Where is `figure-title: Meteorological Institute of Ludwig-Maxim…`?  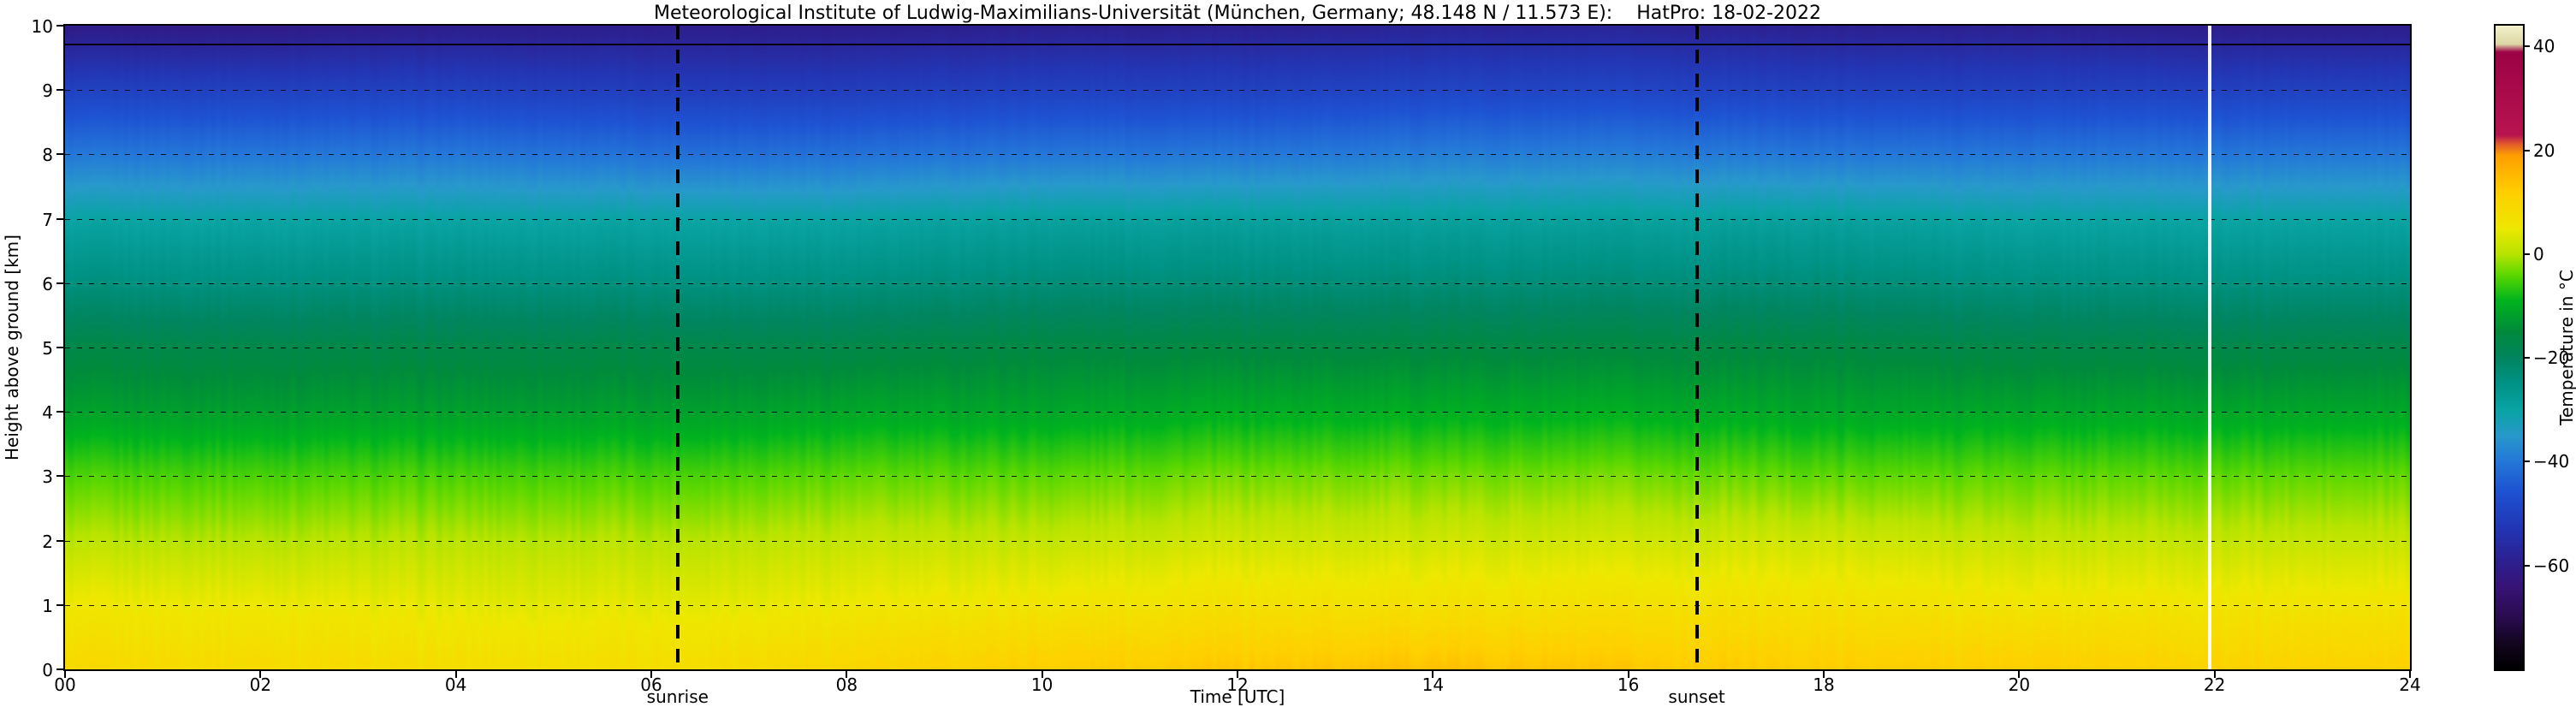 figure-title: Meteorological Institute of Ludwig-Maxim… is located at coordinates (1237, 13).